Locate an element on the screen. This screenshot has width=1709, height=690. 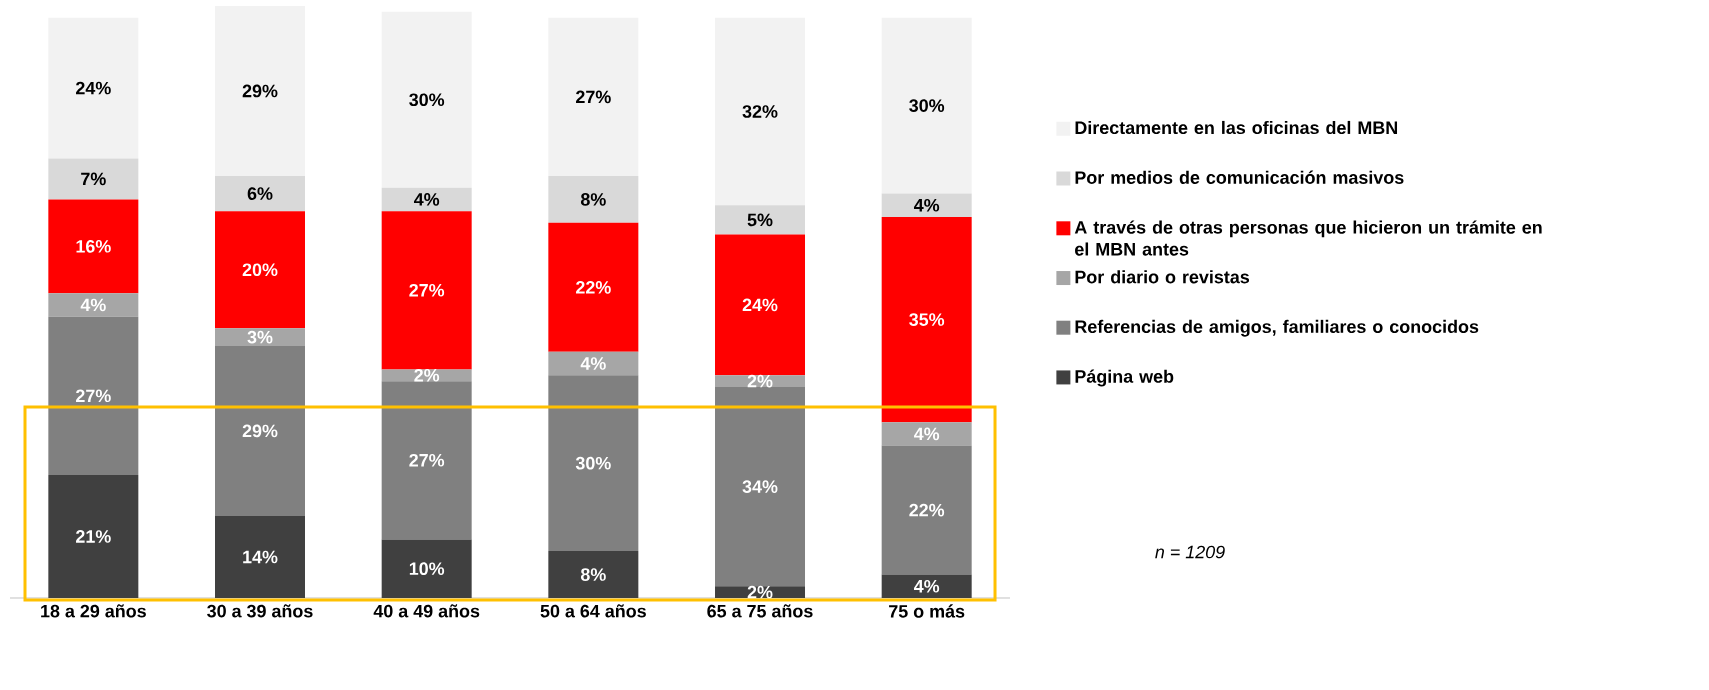
legend-label: Por diario o revistas is located at coordinates (1162, 277).